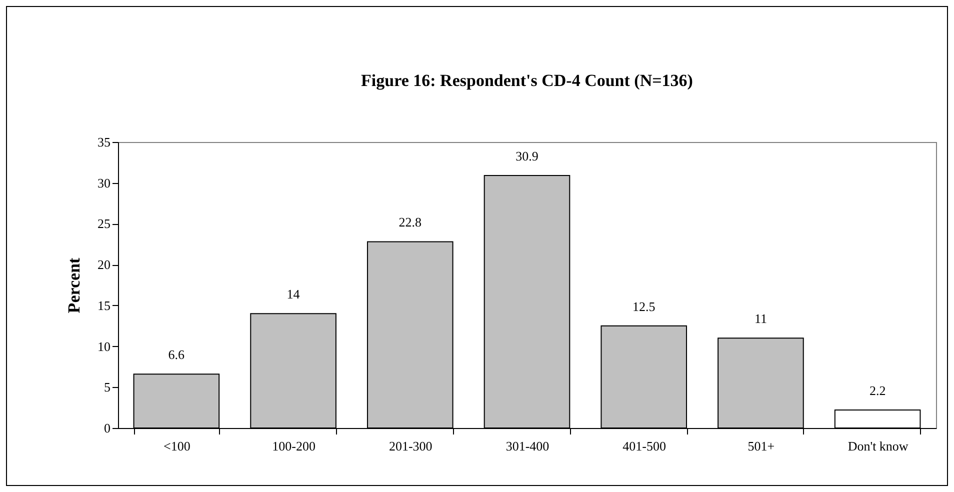 This screenshot has width=954, height=492. I want to click on x-tick-label: 100-200, so click(294, 446).